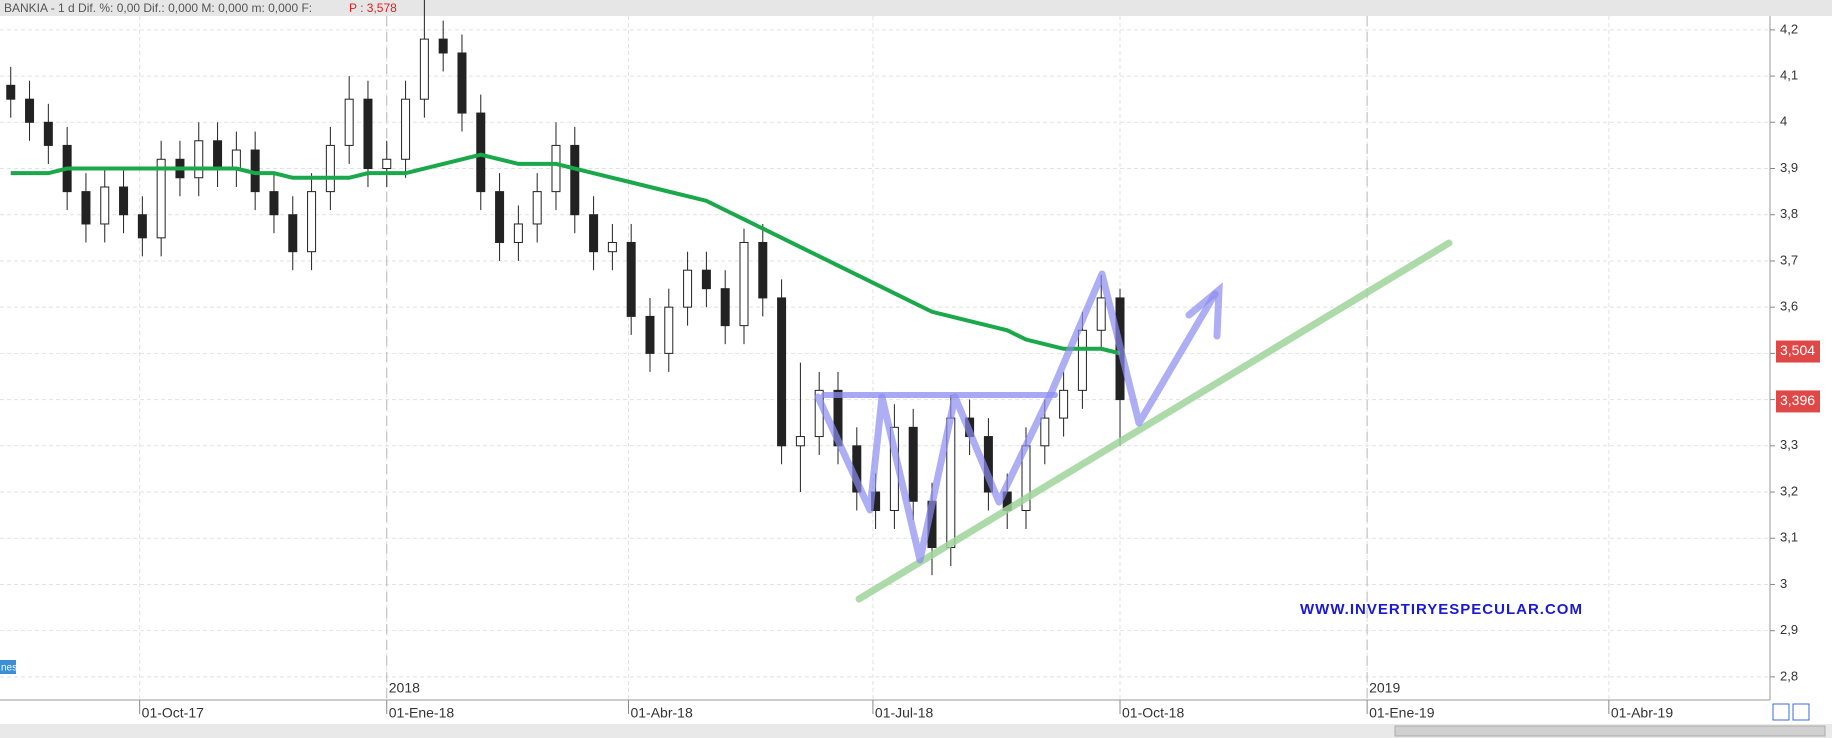 The height and width of the screenshot is (738, 1832). Describe the element at coordinates (1789, 675) in the screenshot. I see `y-tick-label: 2,8` at that location.